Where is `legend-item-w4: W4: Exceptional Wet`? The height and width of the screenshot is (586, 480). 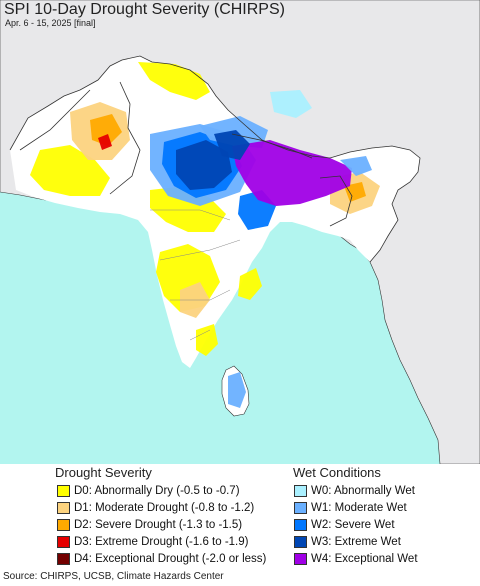
legend-item-w4: W4: Exceptional Wet is located at coordinates (356, 559).